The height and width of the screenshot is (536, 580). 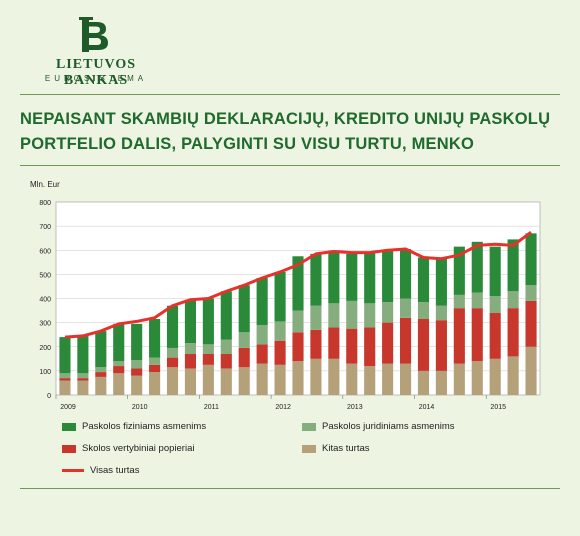 What do you see at coordinates (45, 275) in the screenshot?
I see `y-tick-label-500: 500` at bounding box center [45, 275].